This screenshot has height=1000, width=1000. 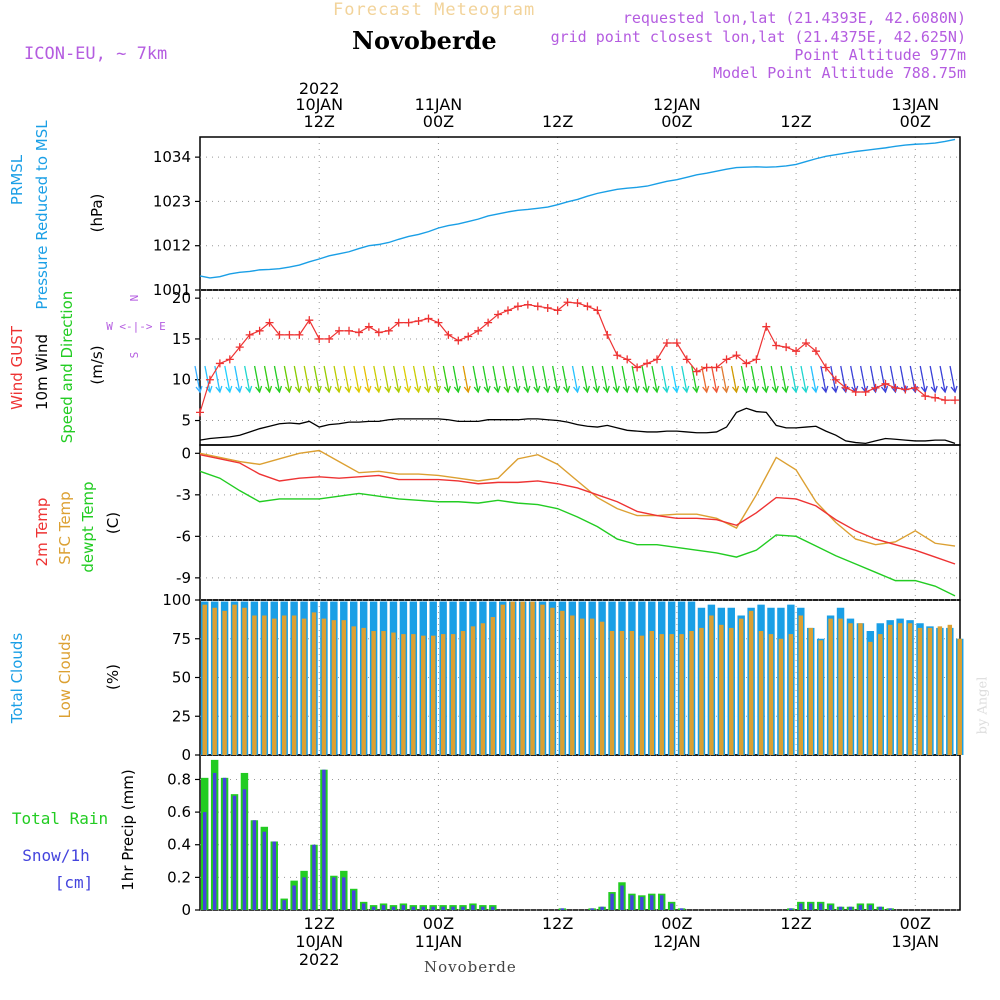 I want to click on precip-bars, so click(x=547, y=834).